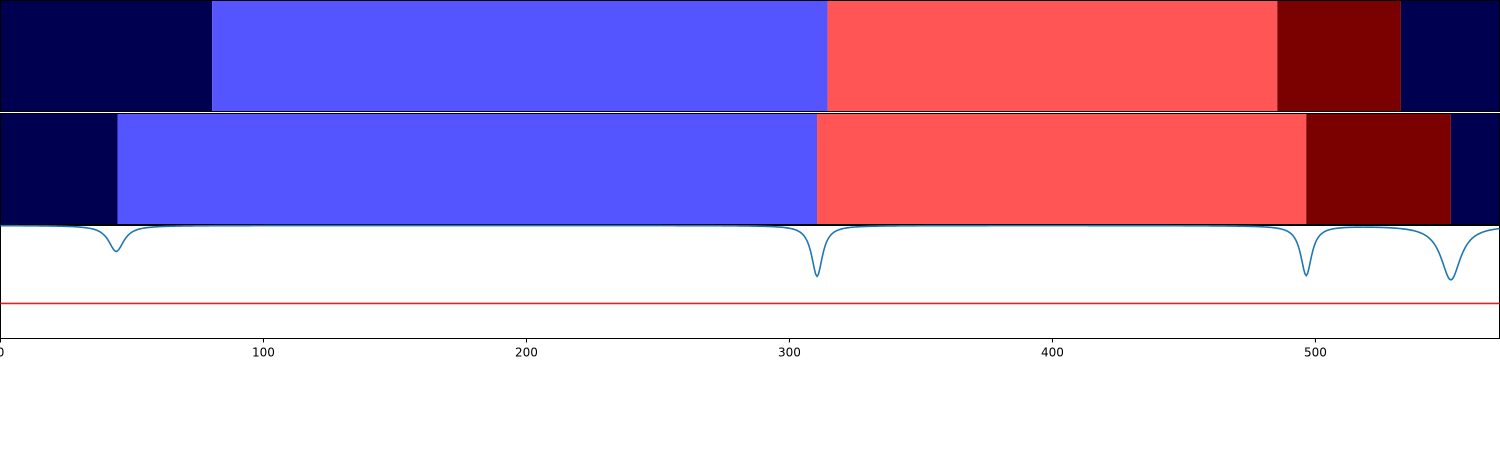 This screenshot has height=454, width=1500. What do you see at coordinates (2, 353) in the screenshot?
I see `x-tick-label: 0` at bounding box center [2, 353].